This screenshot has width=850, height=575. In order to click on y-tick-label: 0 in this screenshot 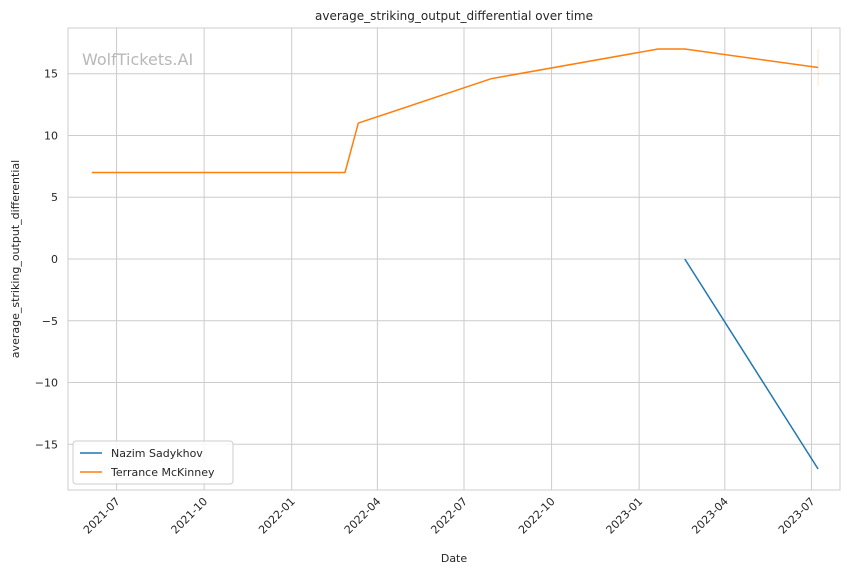, I will do `click(54, 259)`.